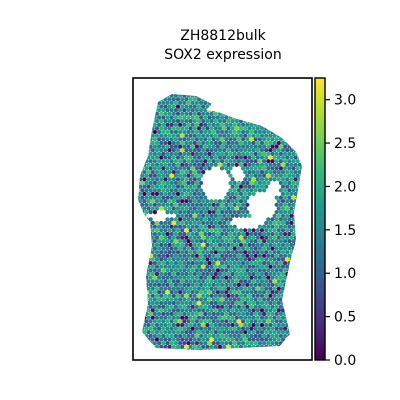 The height and width of the screenshot is (400, 400). I want to click on colorbar-ticks: 0.00.51.01.52.02.53.0, so click(340, 231).